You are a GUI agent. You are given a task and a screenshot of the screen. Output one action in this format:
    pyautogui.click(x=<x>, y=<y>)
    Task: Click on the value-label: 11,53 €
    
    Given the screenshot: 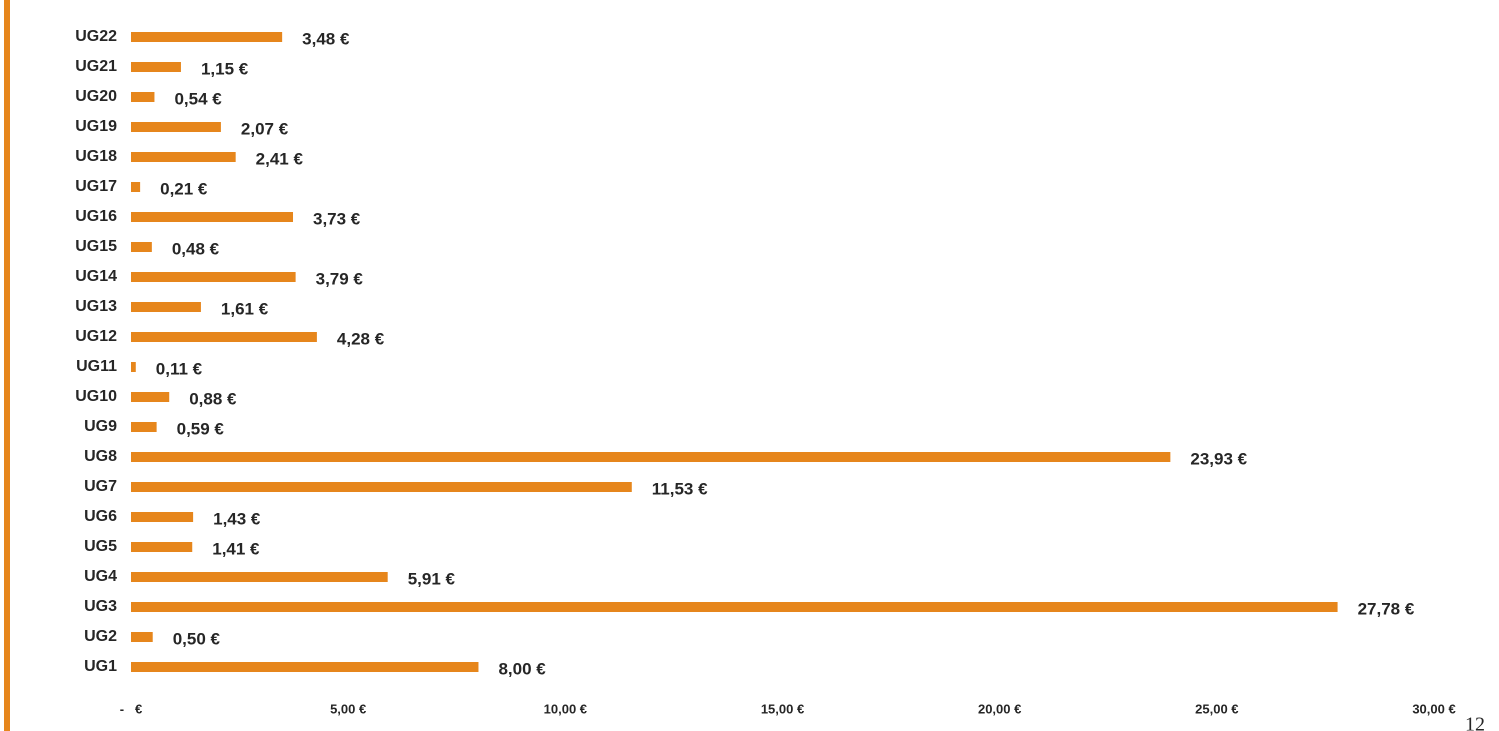 What is the action you would take?
    pyautogui.click(x=680, y=488)
    